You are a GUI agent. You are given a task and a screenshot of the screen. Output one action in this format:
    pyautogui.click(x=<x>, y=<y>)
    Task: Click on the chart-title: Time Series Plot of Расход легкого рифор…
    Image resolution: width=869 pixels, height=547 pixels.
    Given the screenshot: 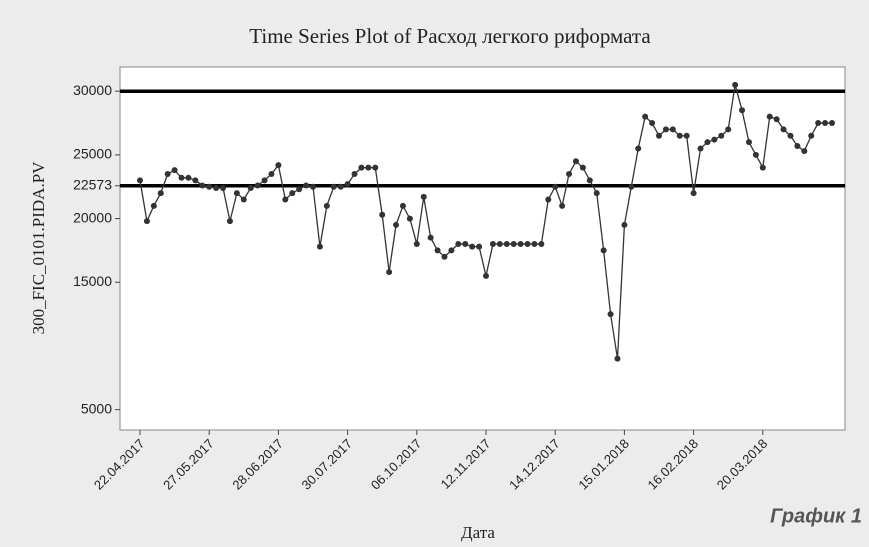 What is the action you would take?
    pyautogui.click(x=450, y=36)
    